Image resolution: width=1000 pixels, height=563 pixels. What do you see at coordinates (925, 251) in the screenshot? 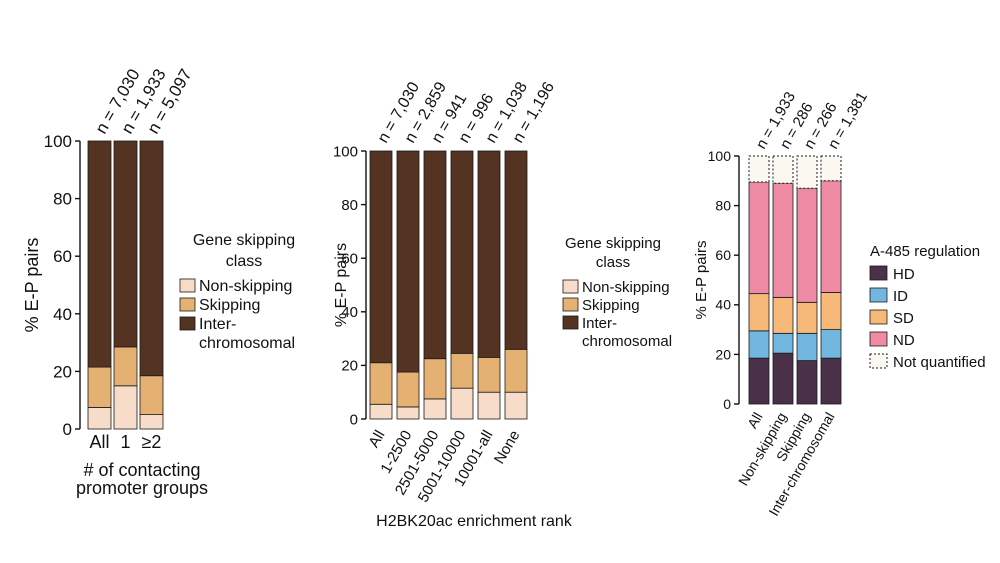
I see `legend-title: A-485 regulation` at bounding box center [925, 251].